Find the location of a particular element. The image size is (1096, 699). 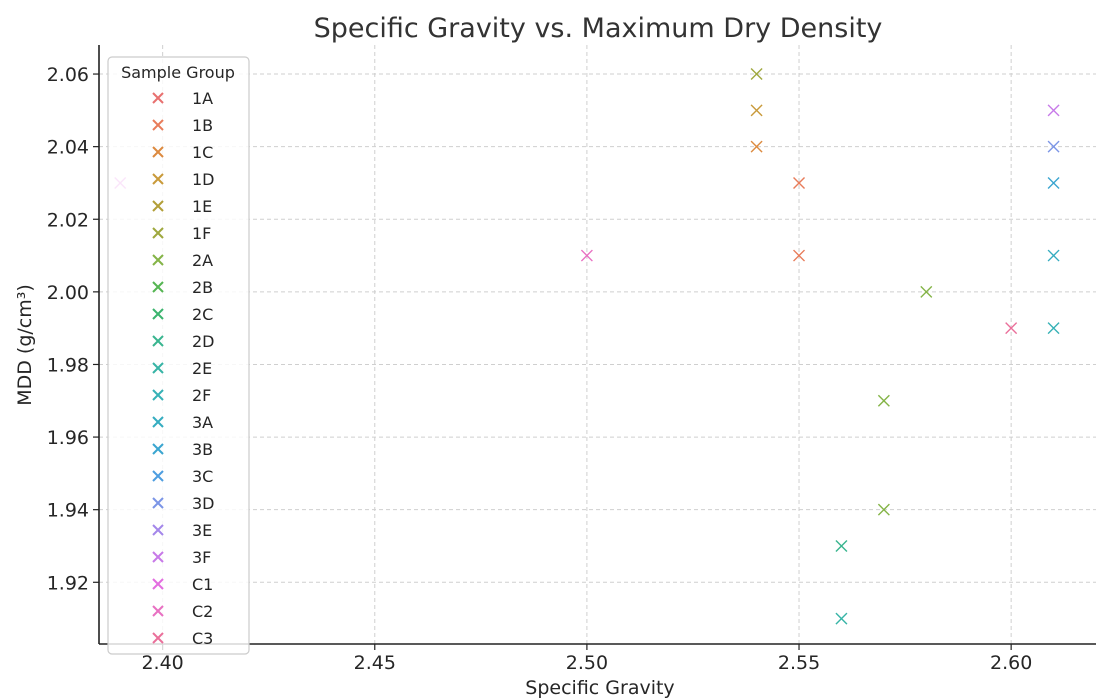

legend-entry-1b: 1B is located at coordinates (182, 125).